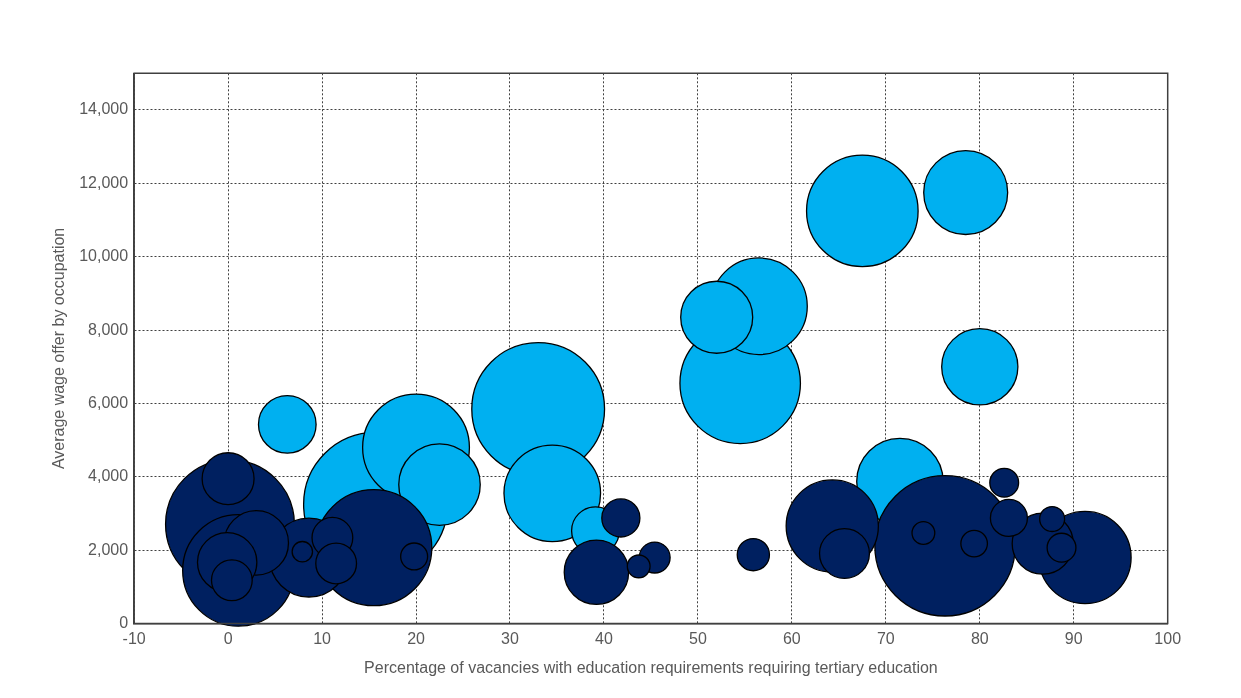 The height and width of the screenshot is (698, 1241). Describe the element at coordinates (59, 348) in the screenshot. I see `y-axis-title: Average wage offer by occupation` at that location.